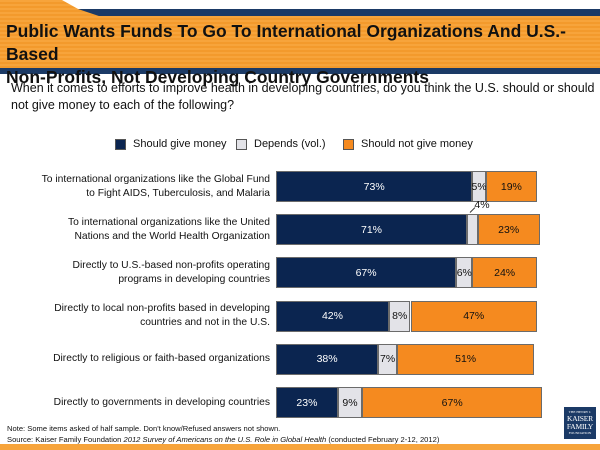  Describe the element at coordinates (300, 447) in the screenshot. I see `footer-orange-bar` at that location.